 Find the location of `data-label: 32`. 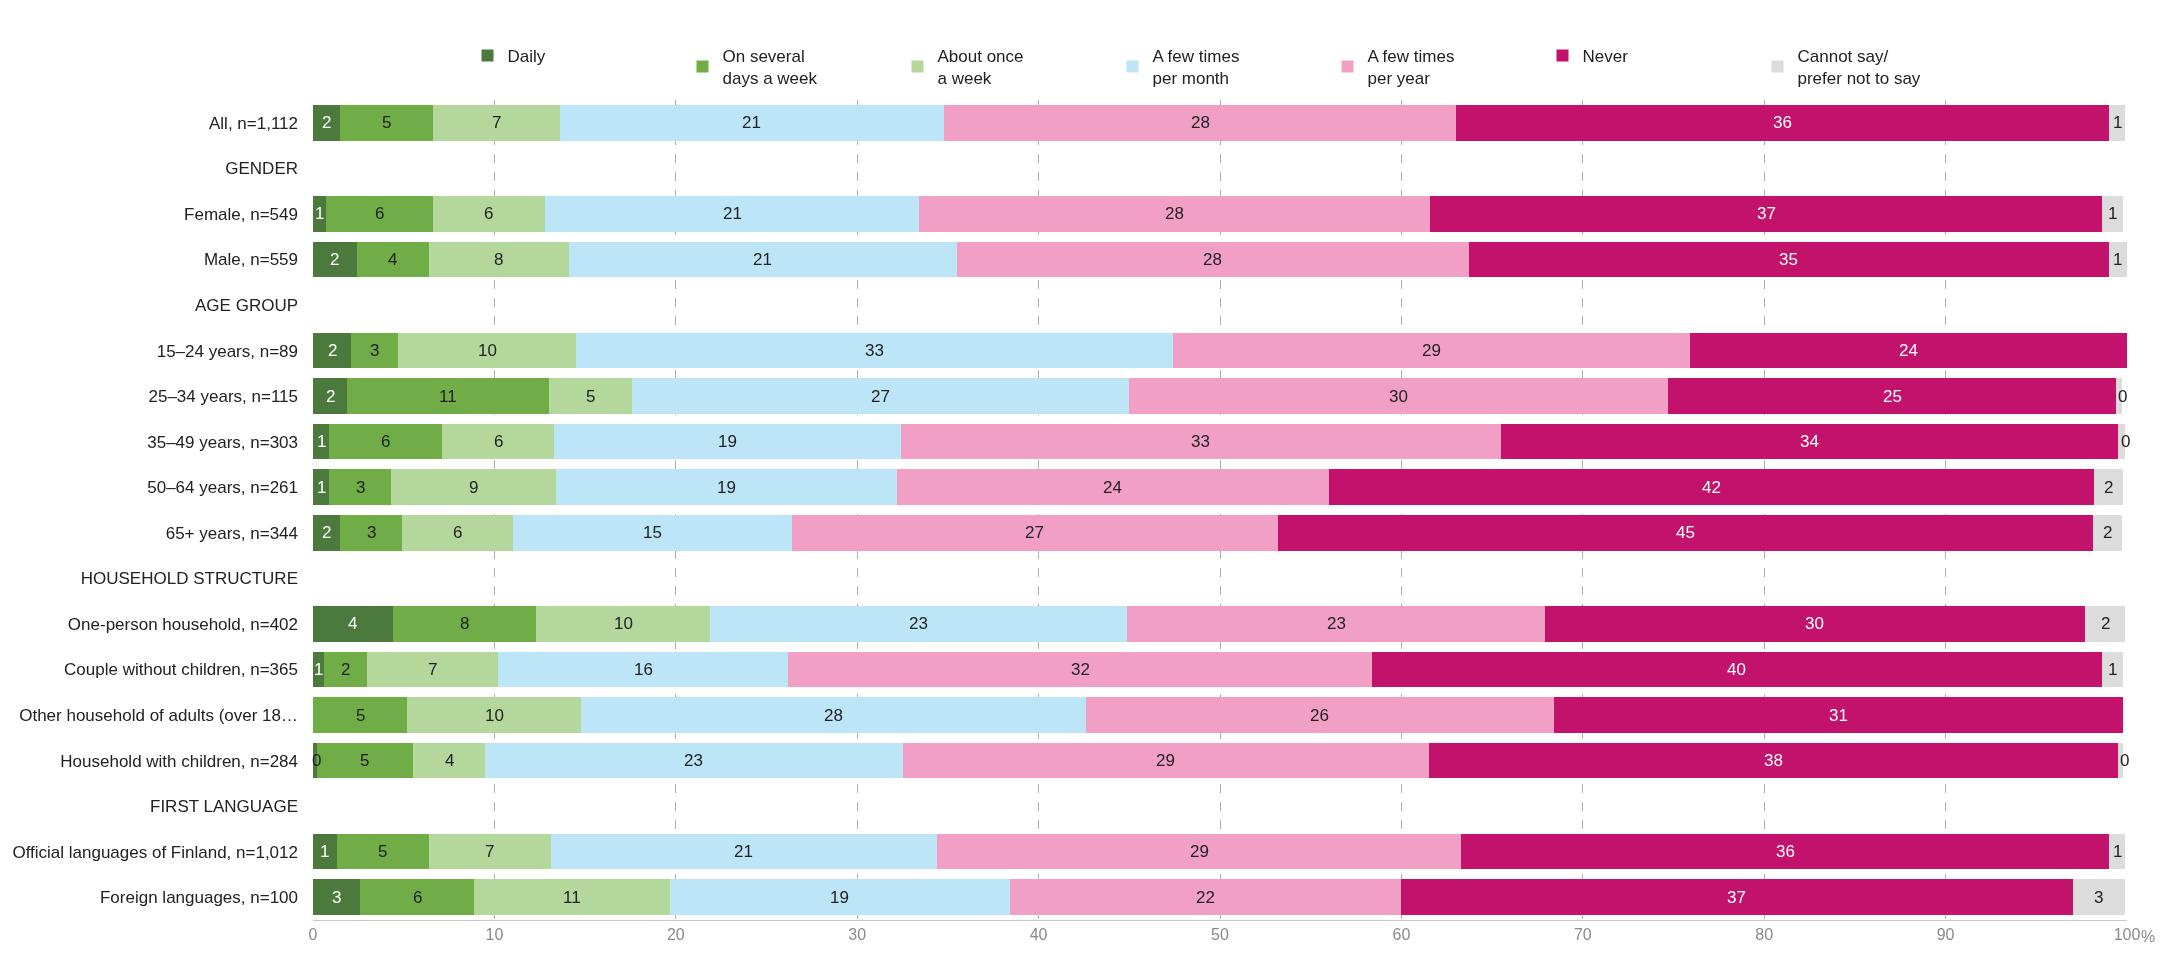

data-label: 32 is located at coordinates (1080, 669).